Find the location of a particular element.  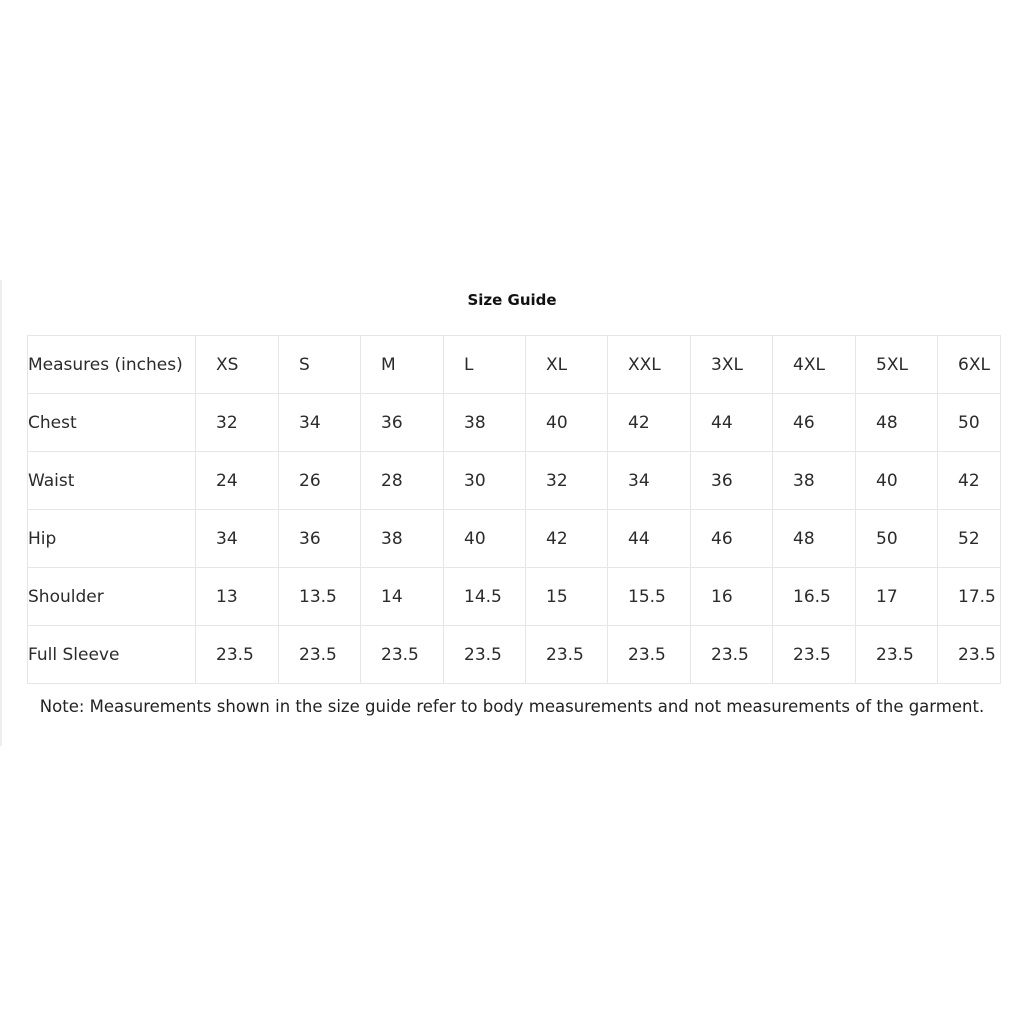

table-cell: 13 is located at coordinates (237, 596).